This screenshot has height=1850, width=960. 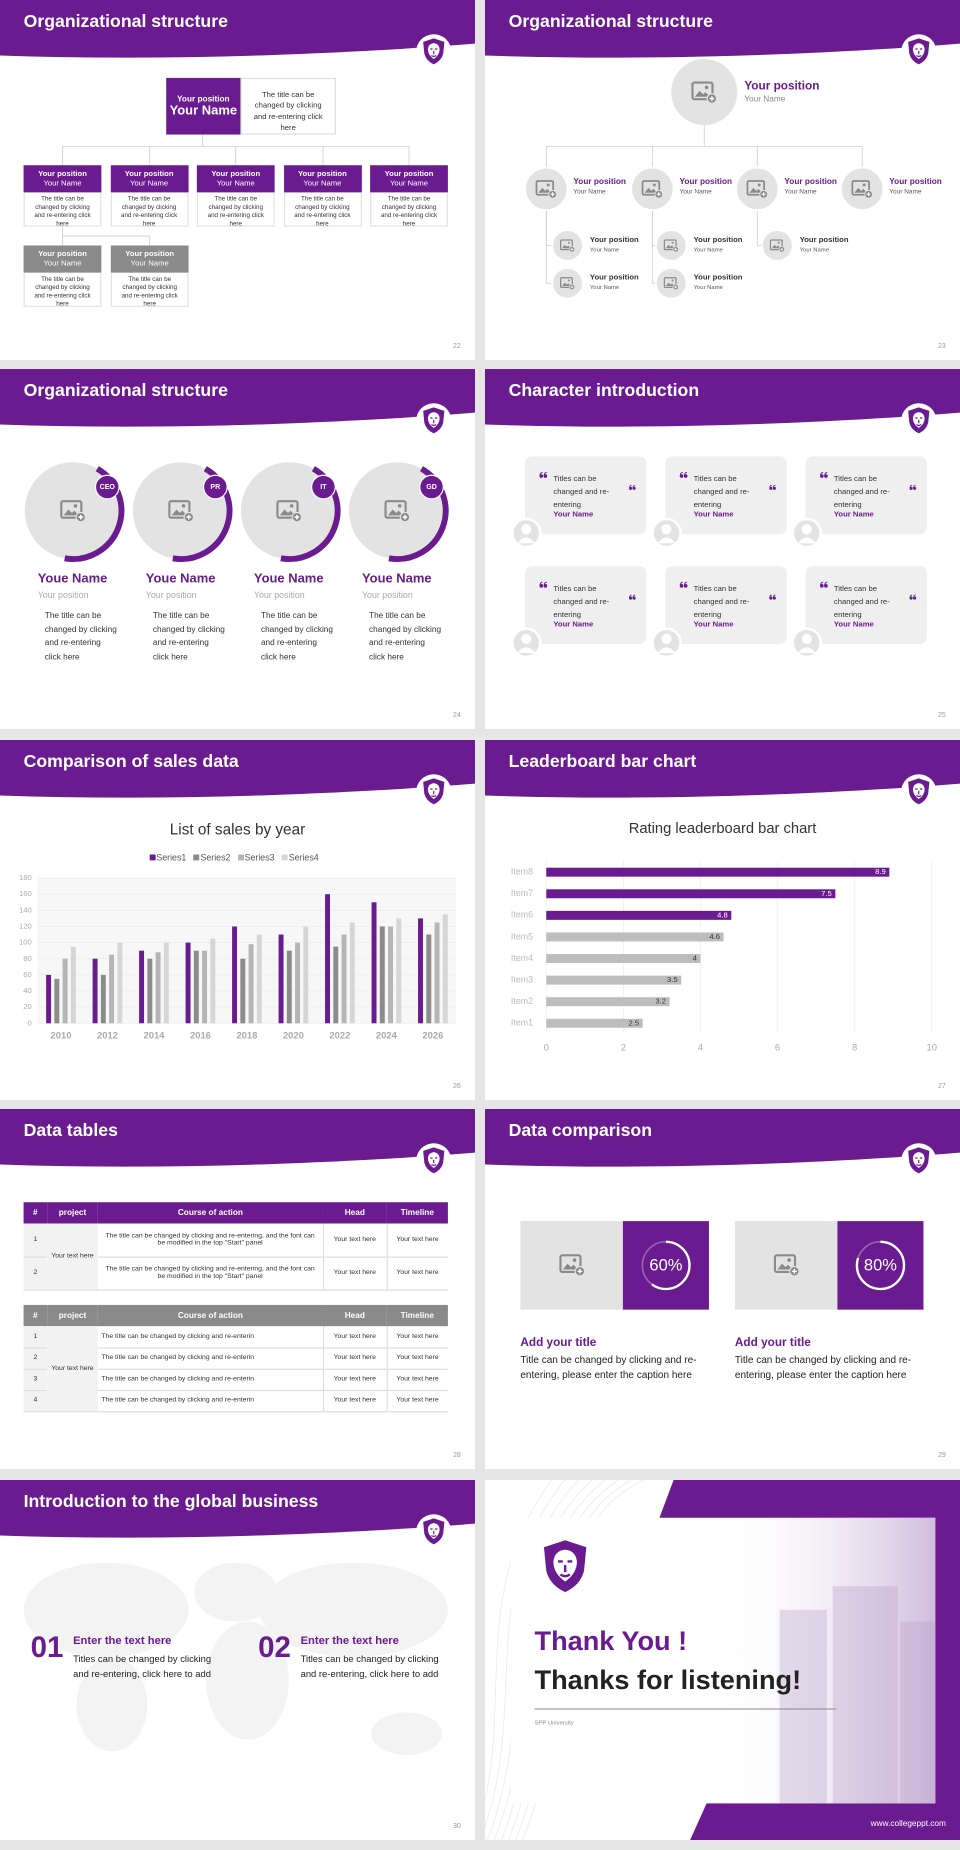 What do you see at coordinates (25, 942) in the screenshot?
I see `y-tick-label: 100` at bounding box center [25, 942].